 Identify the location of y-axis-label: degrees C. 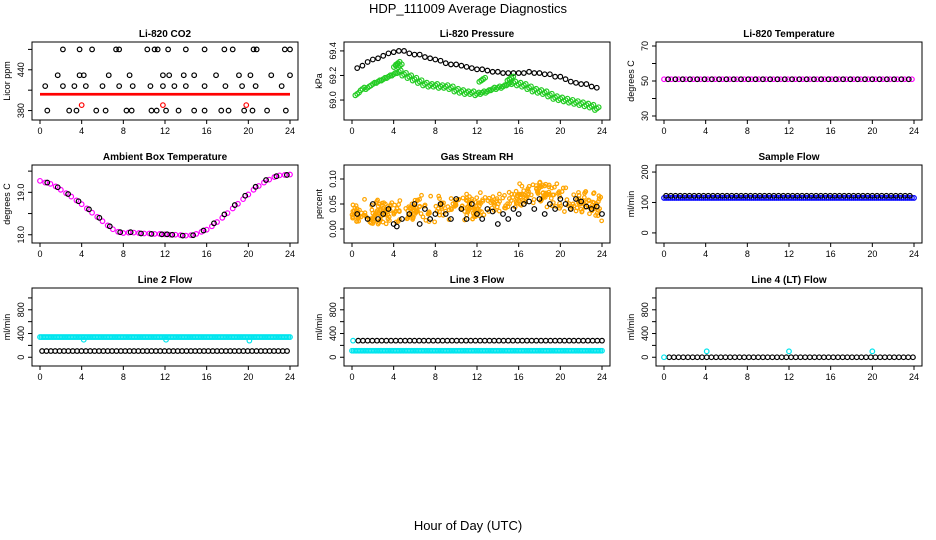
(7, 204).